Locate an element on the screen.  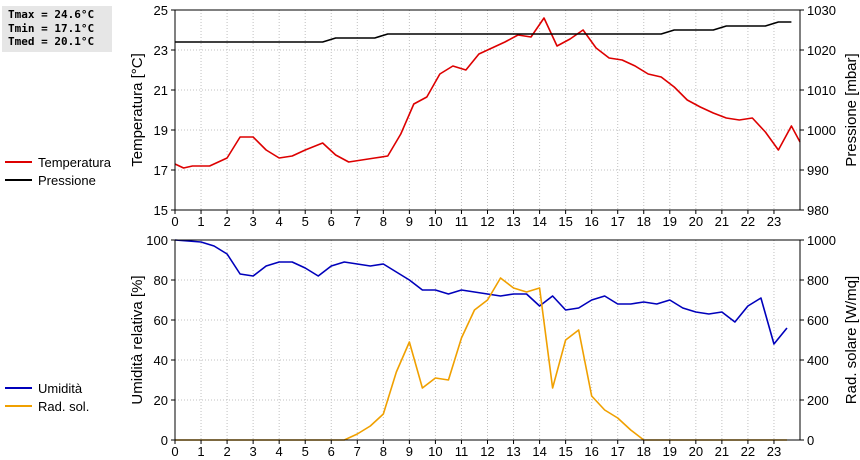
y2-tick-label: 800 is located at coordinates (818, 280).